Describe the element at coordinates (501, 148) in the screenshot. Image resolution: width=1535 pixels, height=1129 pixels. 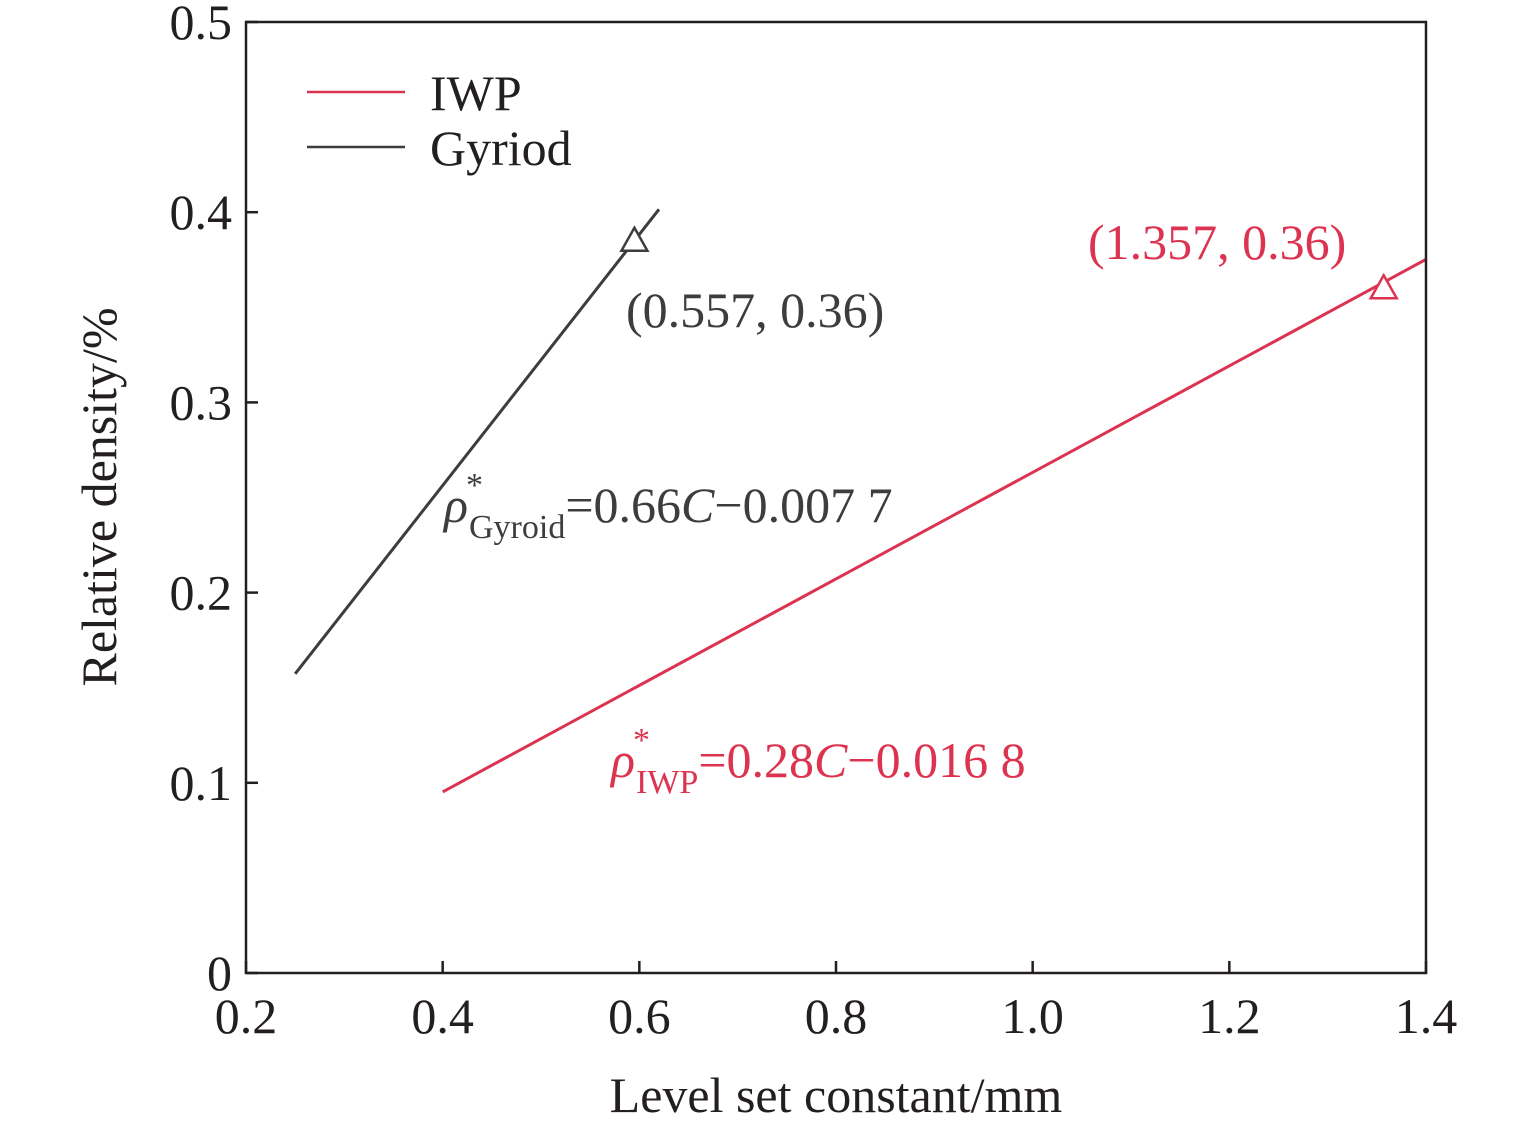
I see `legend-label-gyriod: Gyriod` at that location.